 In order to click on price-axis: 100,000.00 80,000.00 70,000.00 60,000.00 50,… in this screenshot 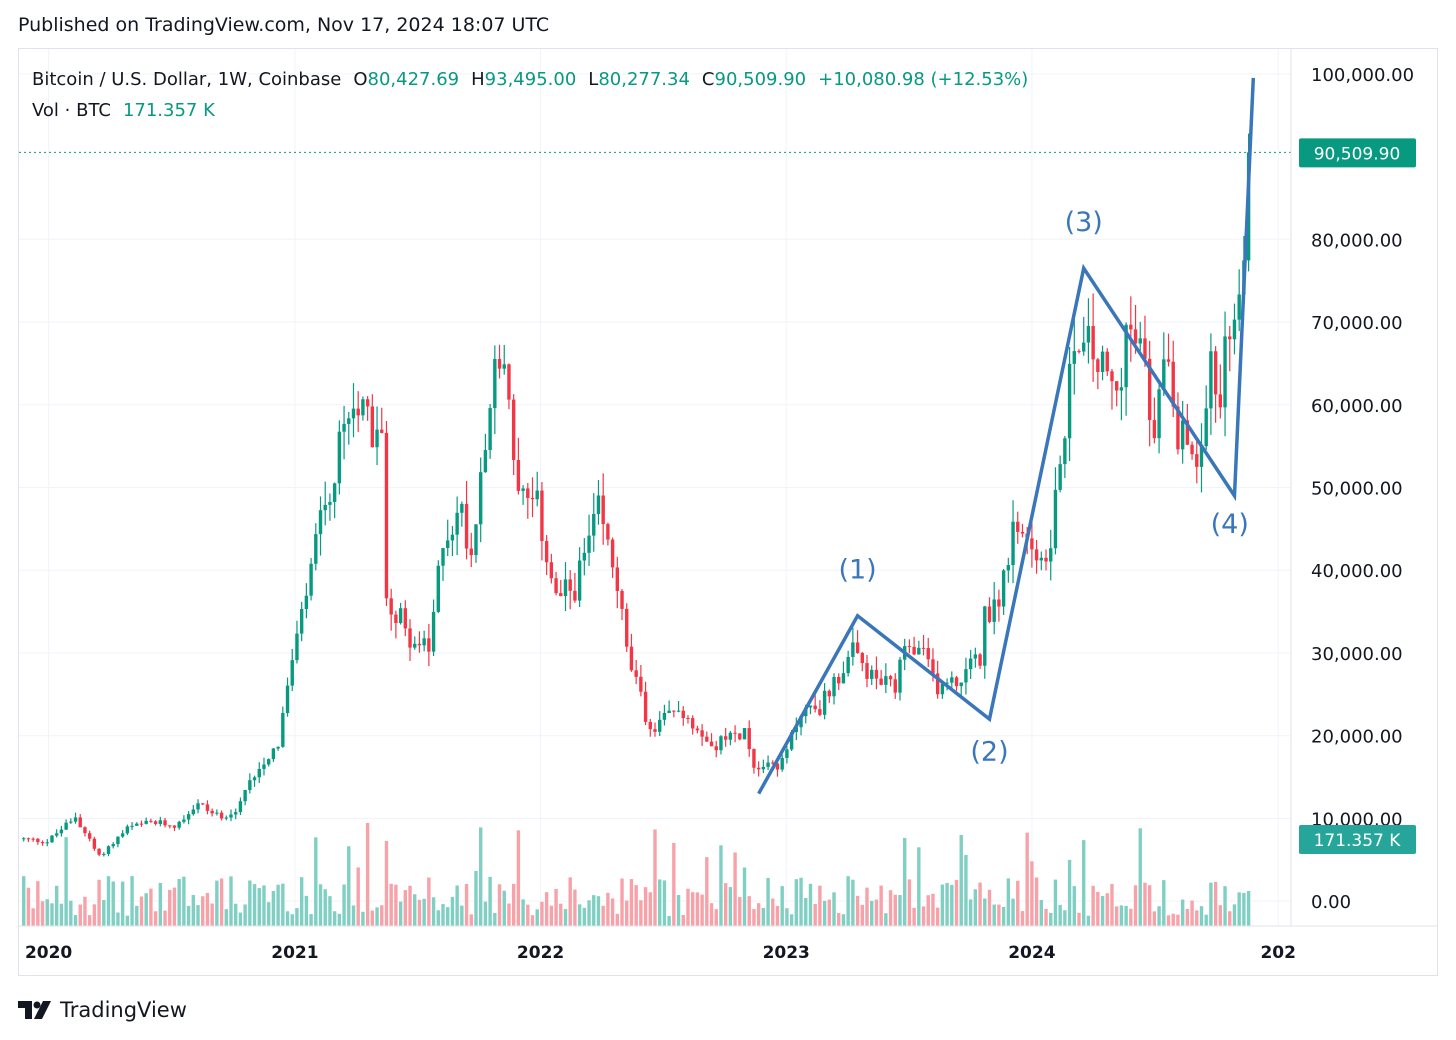, I will do `click(1362, 489)`.